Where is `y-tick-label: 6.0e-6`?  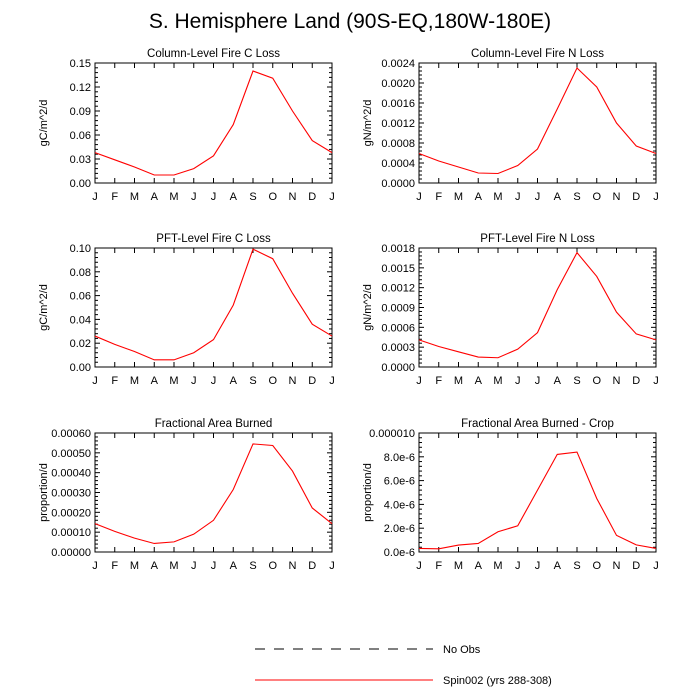 y-tick-label: 6.0e-6 is located at coordinates (399, 482).